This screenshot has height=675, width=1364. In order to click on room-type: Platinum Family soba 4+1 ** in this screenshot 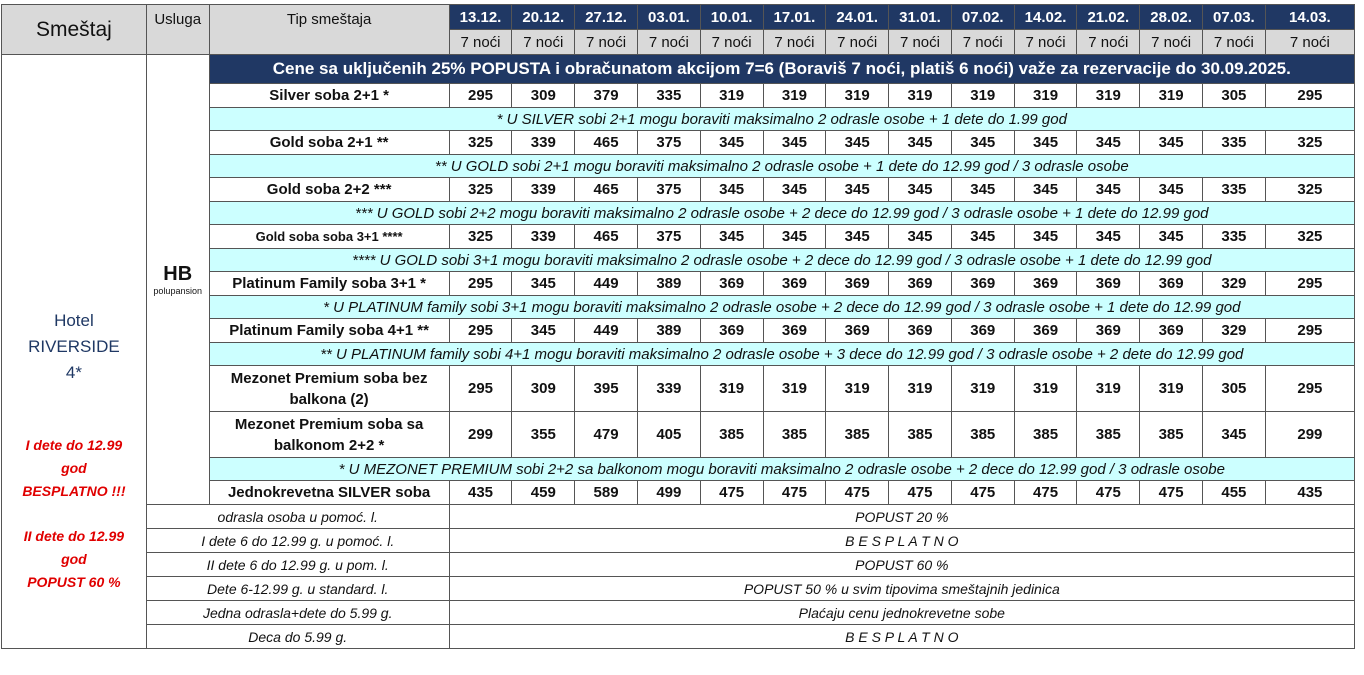, I will do `click(329, 330)`.